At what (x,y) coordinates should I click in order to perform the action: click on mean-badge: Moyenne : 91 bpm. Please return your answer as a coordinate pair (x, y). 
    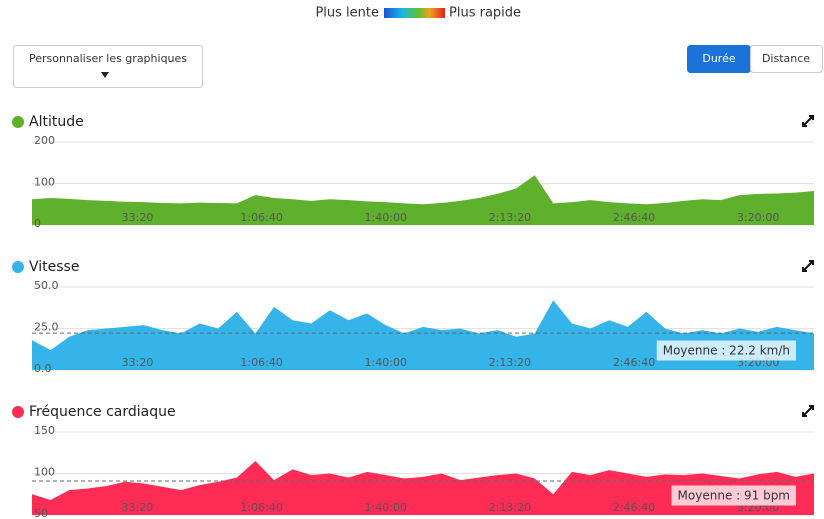
    Looking at the image, I should click on (733, 495).